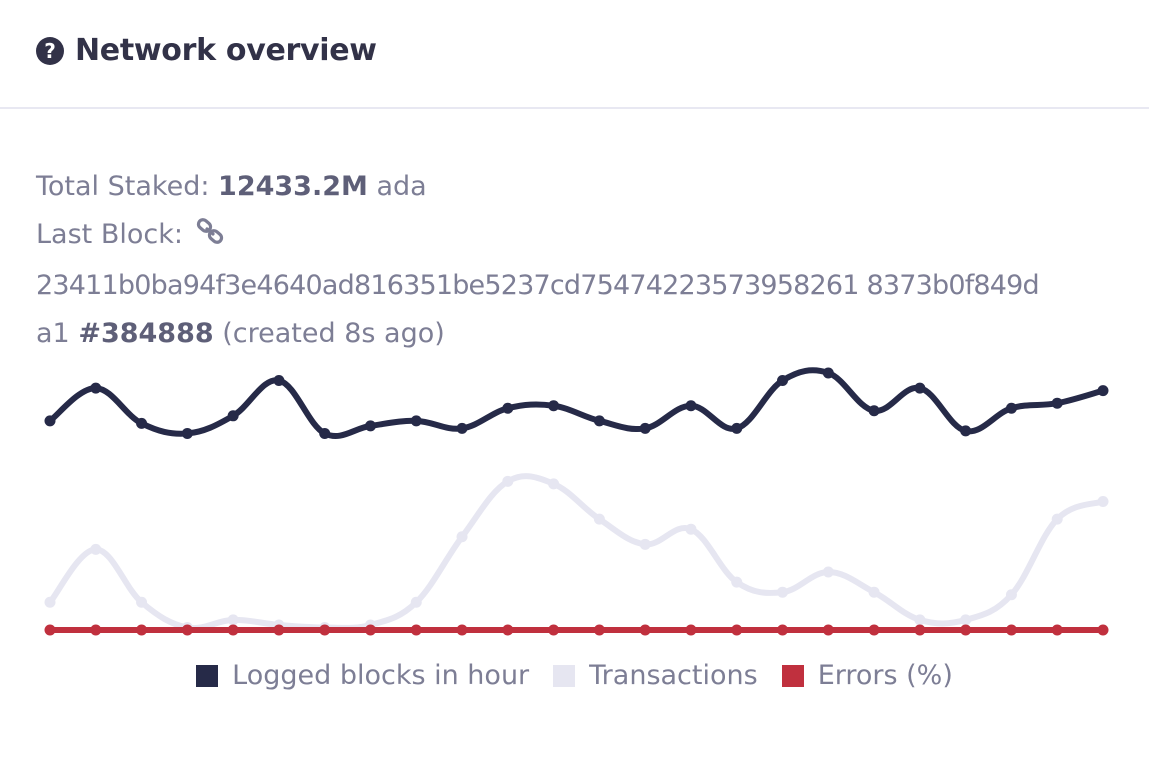 The width and height of the screenshot is (1149, 766). I want to click on legend-label-blocks: Logged blocks in hour, so click(381, 675).